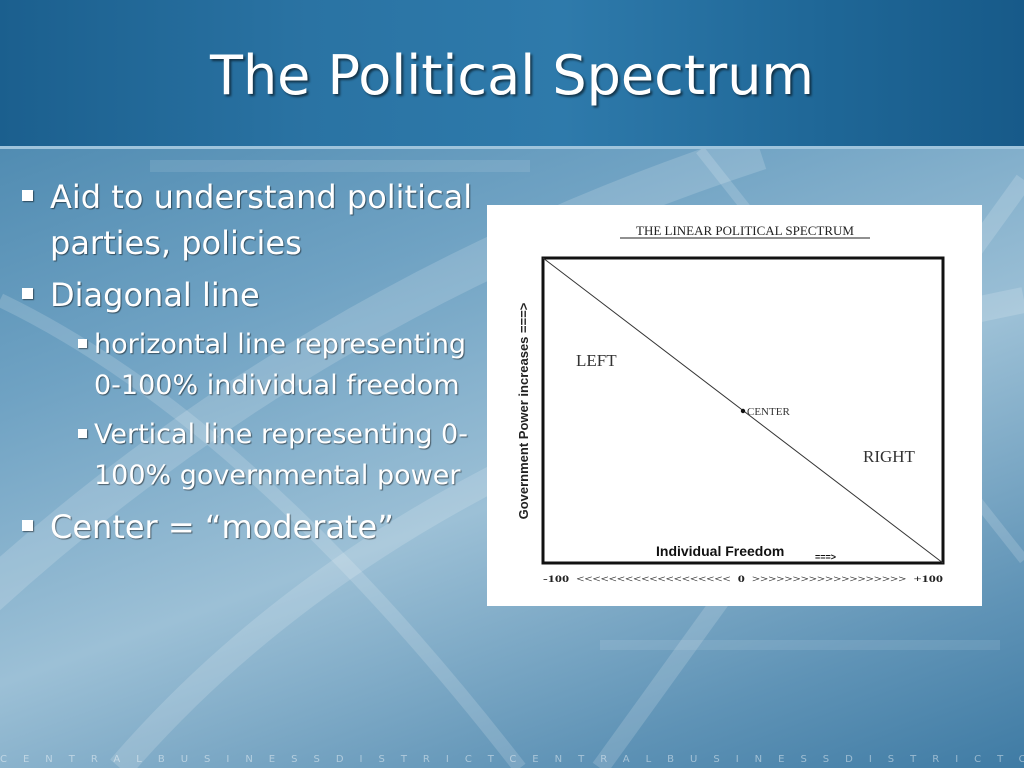 This screenshot has width=1024, height=768. What do you see at coordinates (155, 295) in the screenshot?
I see `bullet-text: Diagonal line` at bounding box center [155, 295].